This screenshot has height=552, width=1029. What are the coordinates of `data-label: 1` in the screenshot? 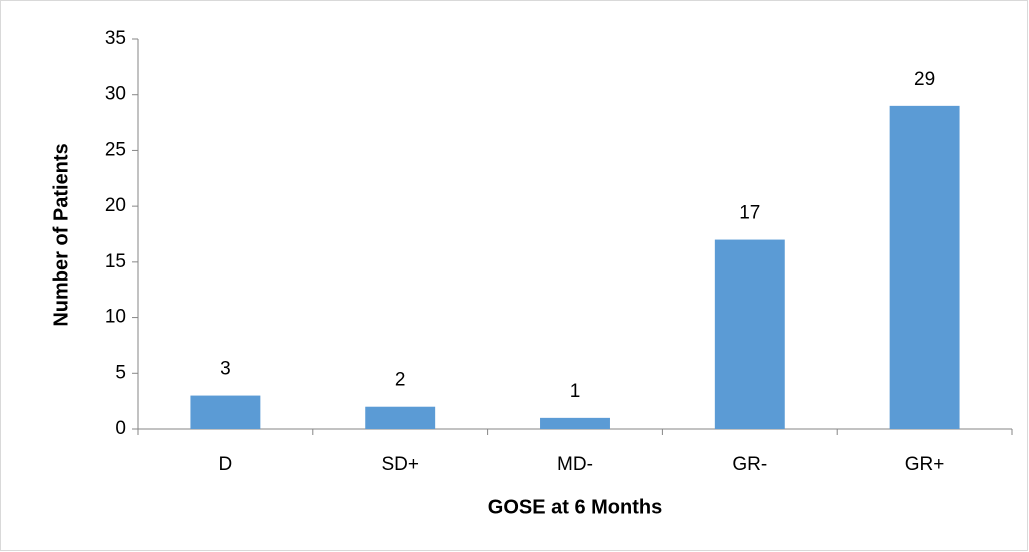 It's located at (575, 391).